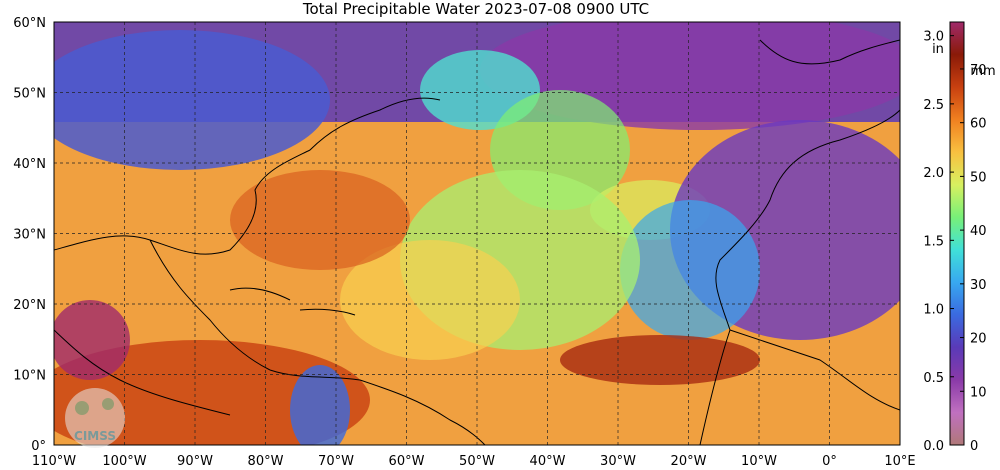 This screenshot has width=1000, height=470. I want to click on colorbar-mm-unit: mm, so click(982, 71).